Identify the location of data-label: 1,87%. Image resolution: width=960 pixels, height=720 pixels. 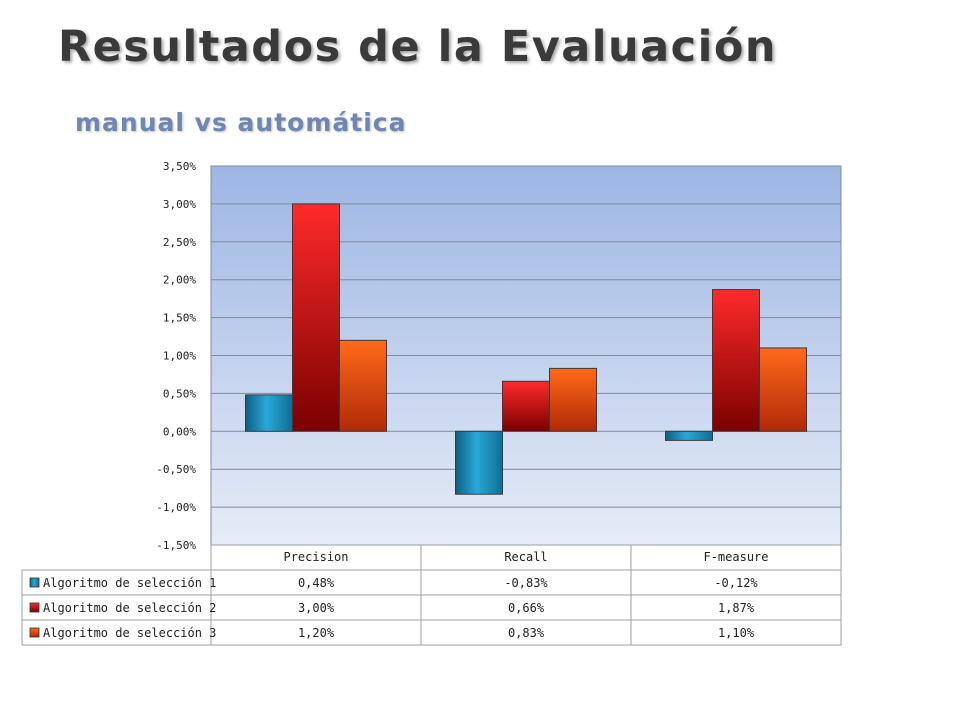
(736, 608).